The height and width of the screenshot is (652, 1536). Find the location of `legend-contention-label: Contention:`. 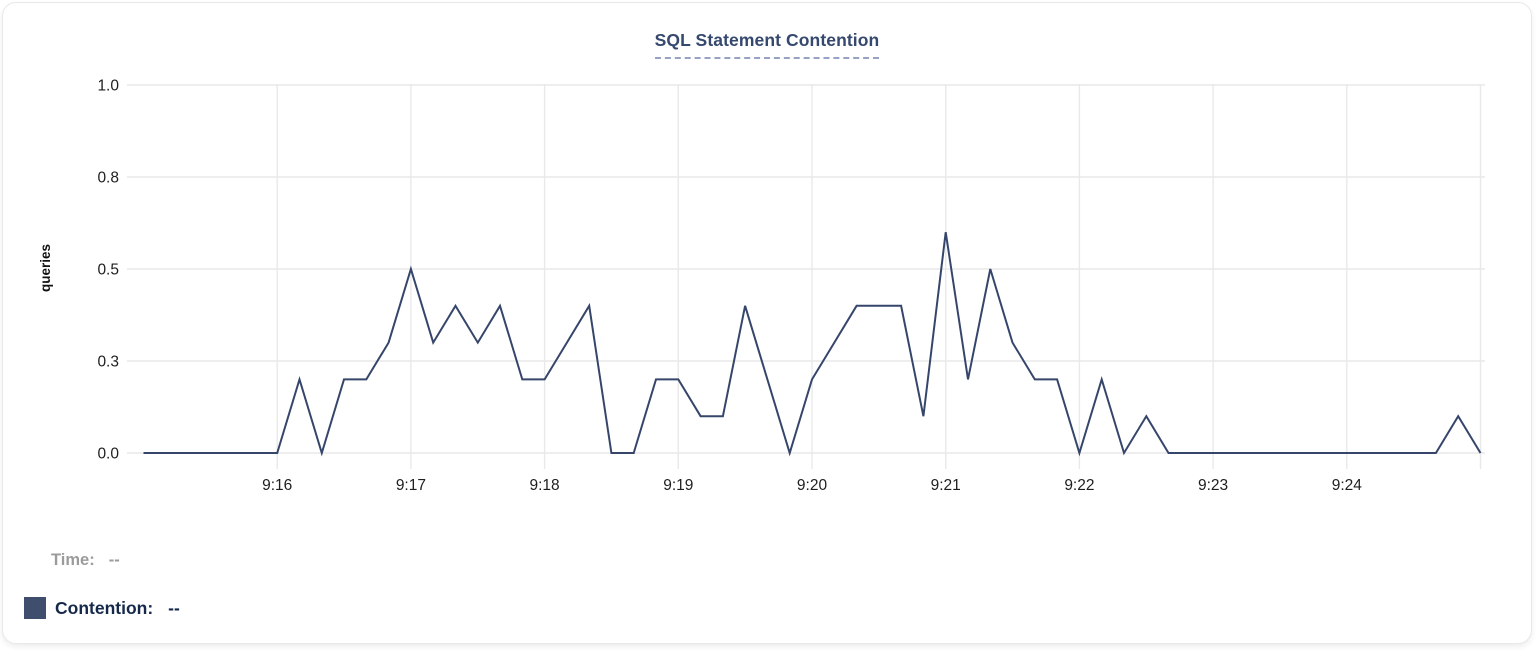

legend-contention-label: Contention: is located at coordinates (104, 607).